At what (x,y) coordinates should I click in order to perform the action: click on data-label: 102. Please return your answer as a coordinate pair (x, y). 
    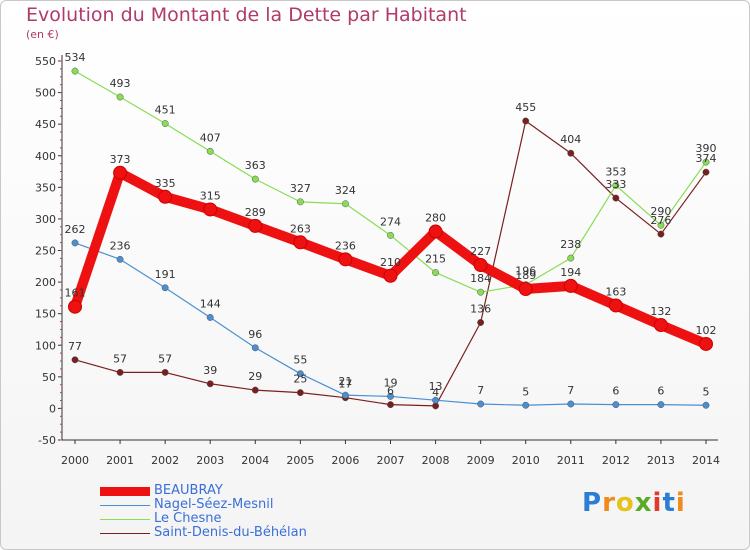
    Looking at the image, I should click on (706, 330).